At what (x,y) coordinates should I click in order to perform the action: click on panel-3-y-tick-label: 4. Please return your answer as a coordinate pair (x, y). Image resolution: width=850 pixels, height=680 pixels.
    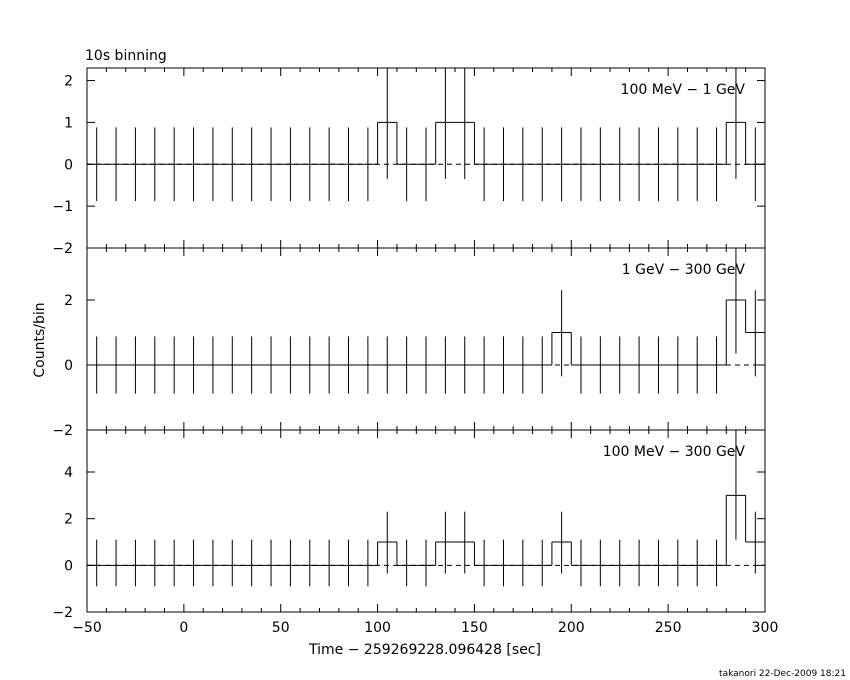
    Looking at the image, I should click on (68, 473).